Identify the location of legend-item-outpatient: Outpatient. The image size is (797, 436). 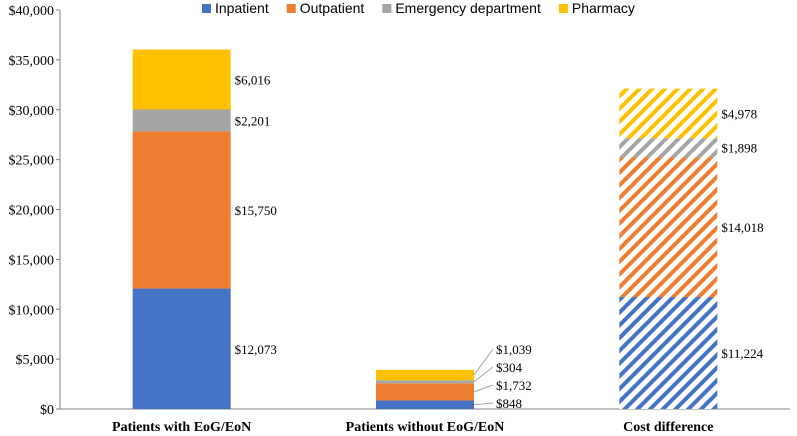
(325, 8).